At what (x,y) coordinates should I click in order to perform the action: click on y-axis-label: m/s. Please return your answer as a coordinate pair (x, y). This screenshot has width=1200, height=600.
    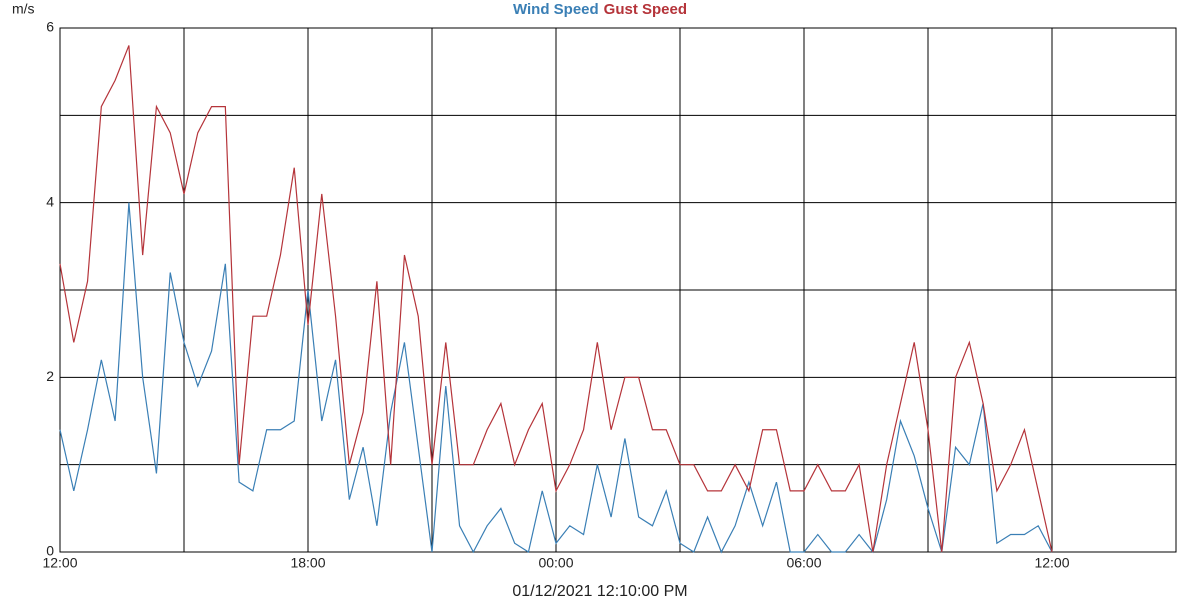
    Looking at the image, I should click on (23, 9).